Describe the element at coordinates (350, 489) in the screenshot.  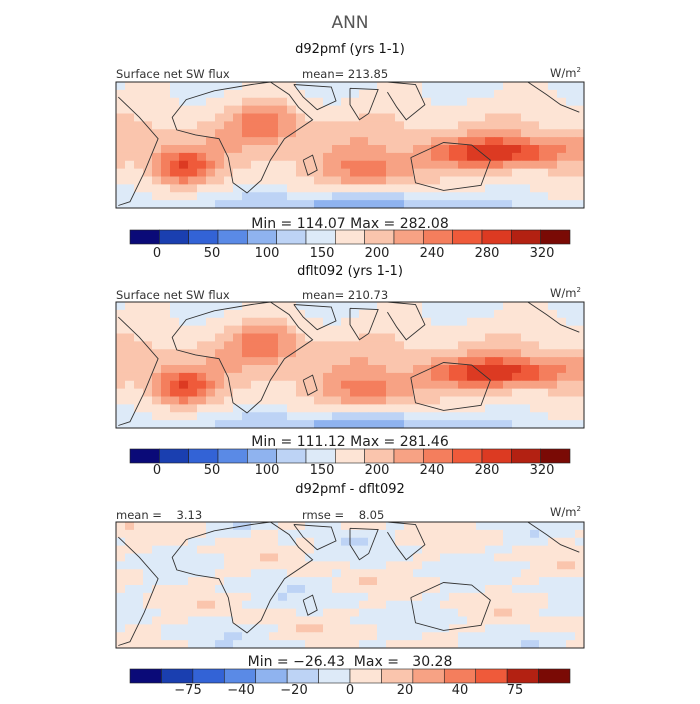
I see `panel-3-title: d92pmf - dflt092` at that location.